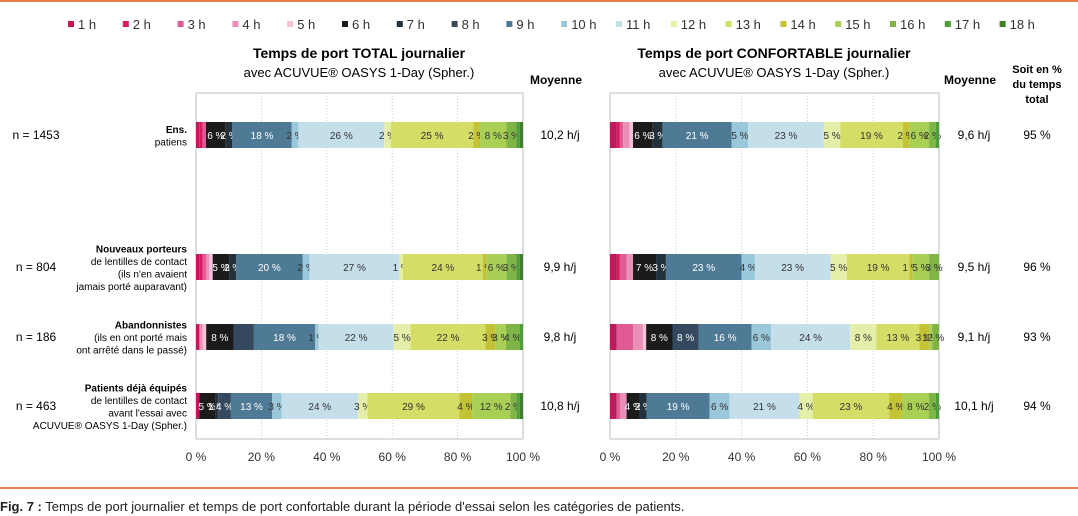 The width and height of the screenshot is (1078, 516). What do you see at coordinates (774, 72) in the screenshot?
I see `right-chart-subtitle: avec ACUVUE® OASYS 1-Day (Spher.)` at bounding box center [774, 72].